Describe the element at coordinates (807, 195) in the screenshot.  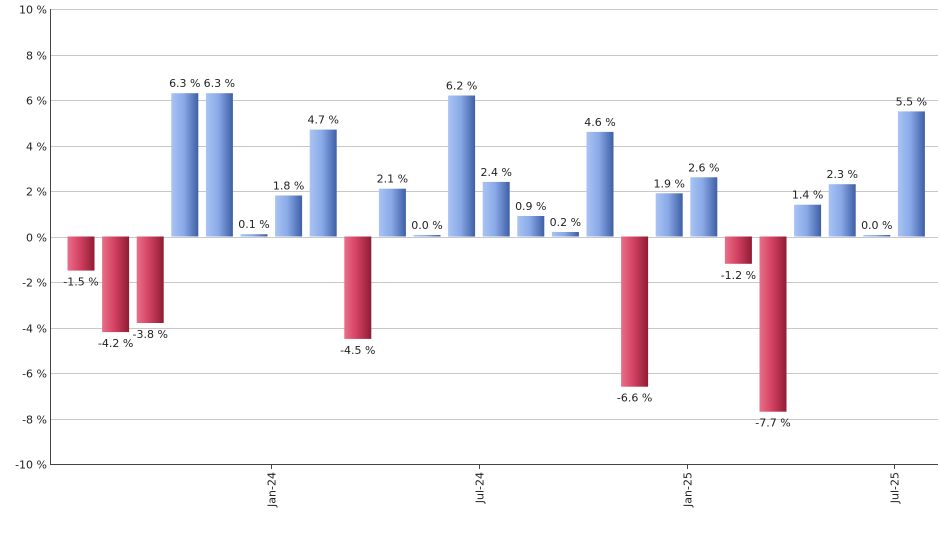
I see `data-label: 1.4 %` at that location.